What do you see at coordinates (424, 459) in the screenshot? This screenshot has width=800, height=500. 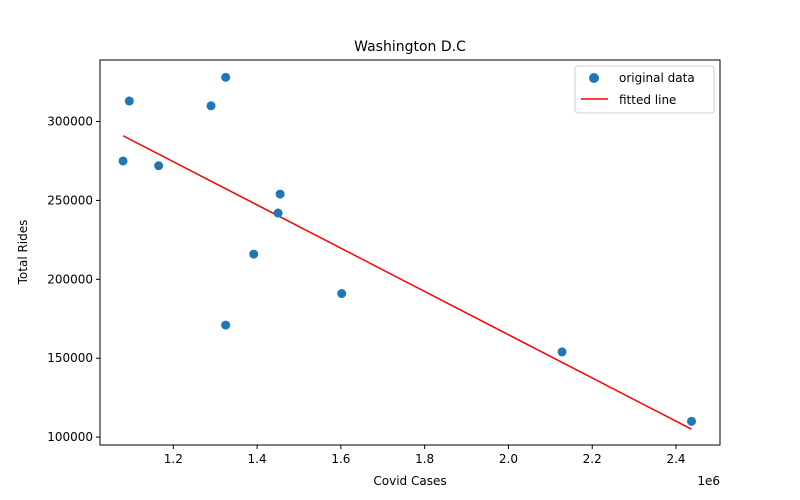 I see `x-tick-label-3: 1.8` at bounding box center [424, 459].